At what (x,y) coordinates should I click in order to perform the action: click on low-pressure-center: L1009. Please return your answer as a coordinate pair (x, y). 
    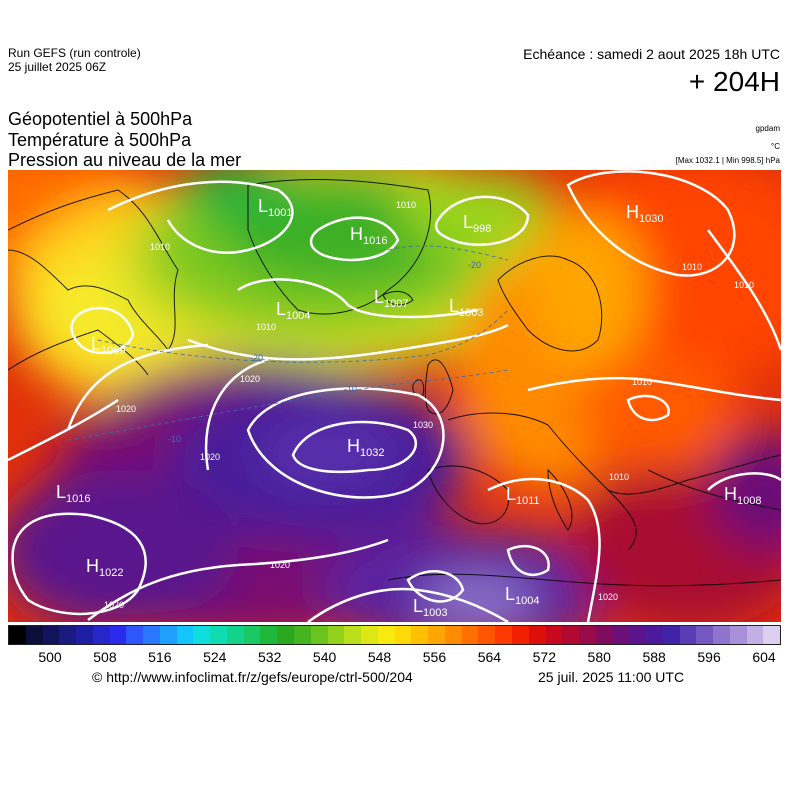
    Looking at the image, I should click on (108, 345).